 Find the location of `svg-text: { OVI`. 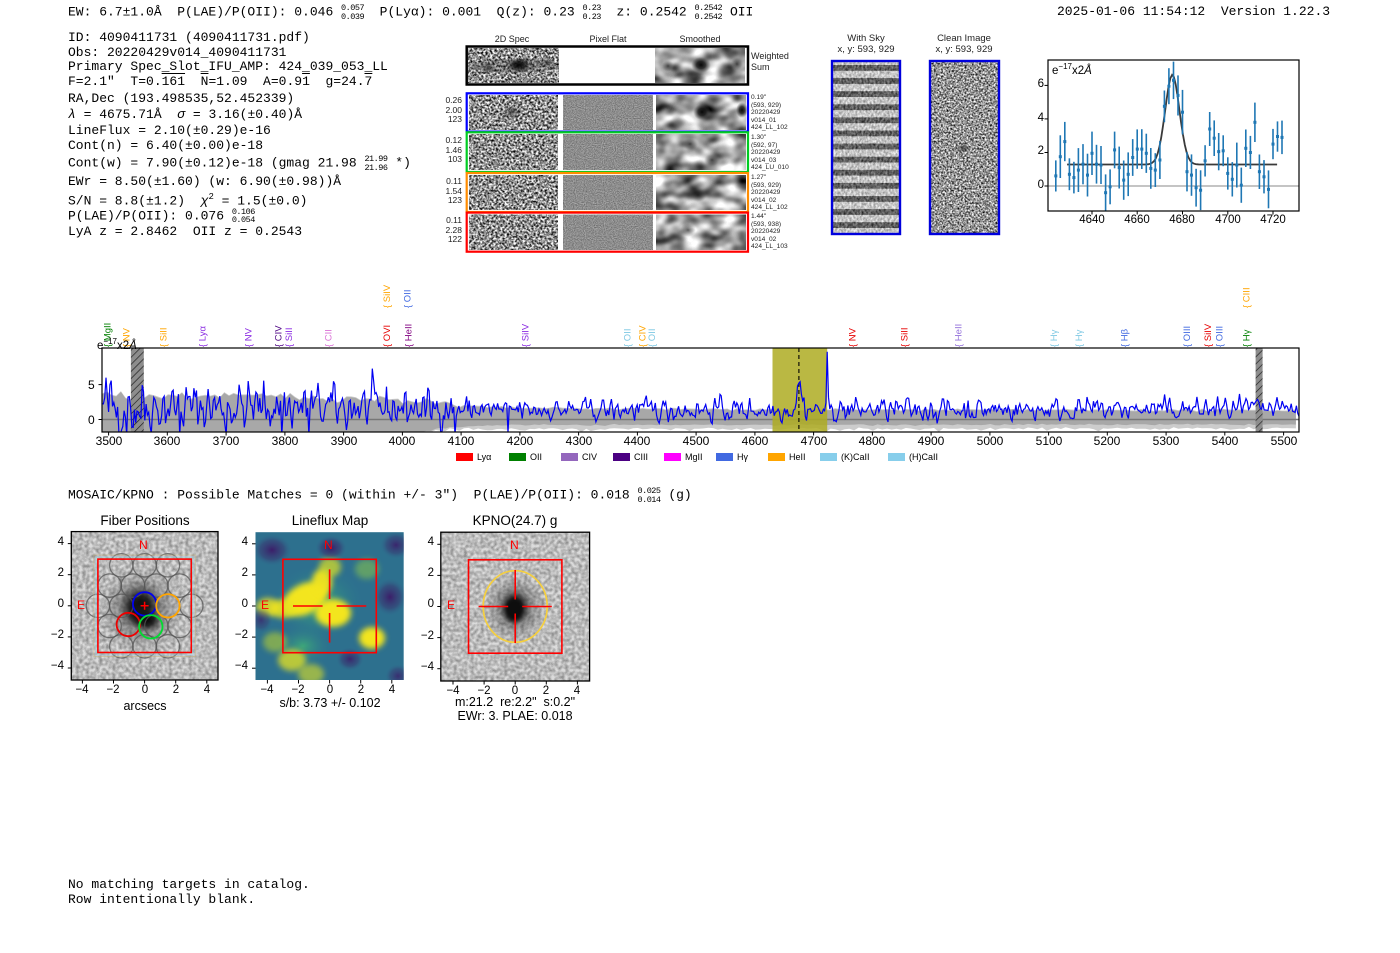

svg-text: { OVI is located at coordinates (387, 336).